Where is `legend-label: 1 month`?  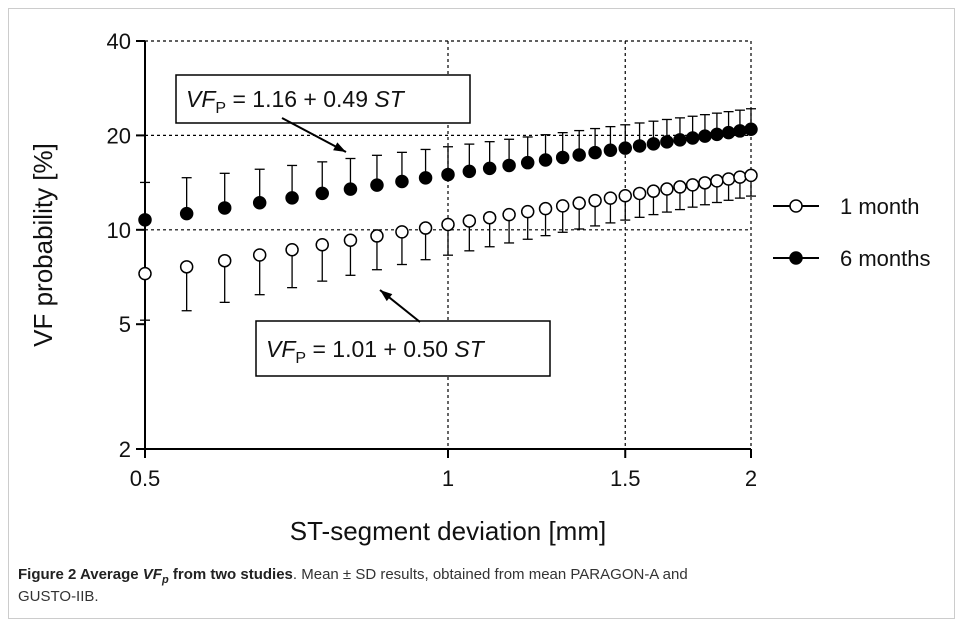
legend-label: 1 month is located at coordinates (880, 206).